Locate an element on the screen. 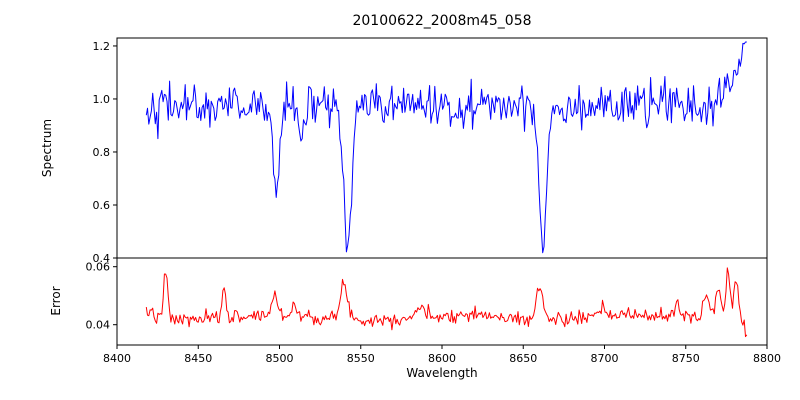 Image resolution: width=800 pixels, height=400 pixels. x-tick-label: 8500 is located at coordinates (280, 358).